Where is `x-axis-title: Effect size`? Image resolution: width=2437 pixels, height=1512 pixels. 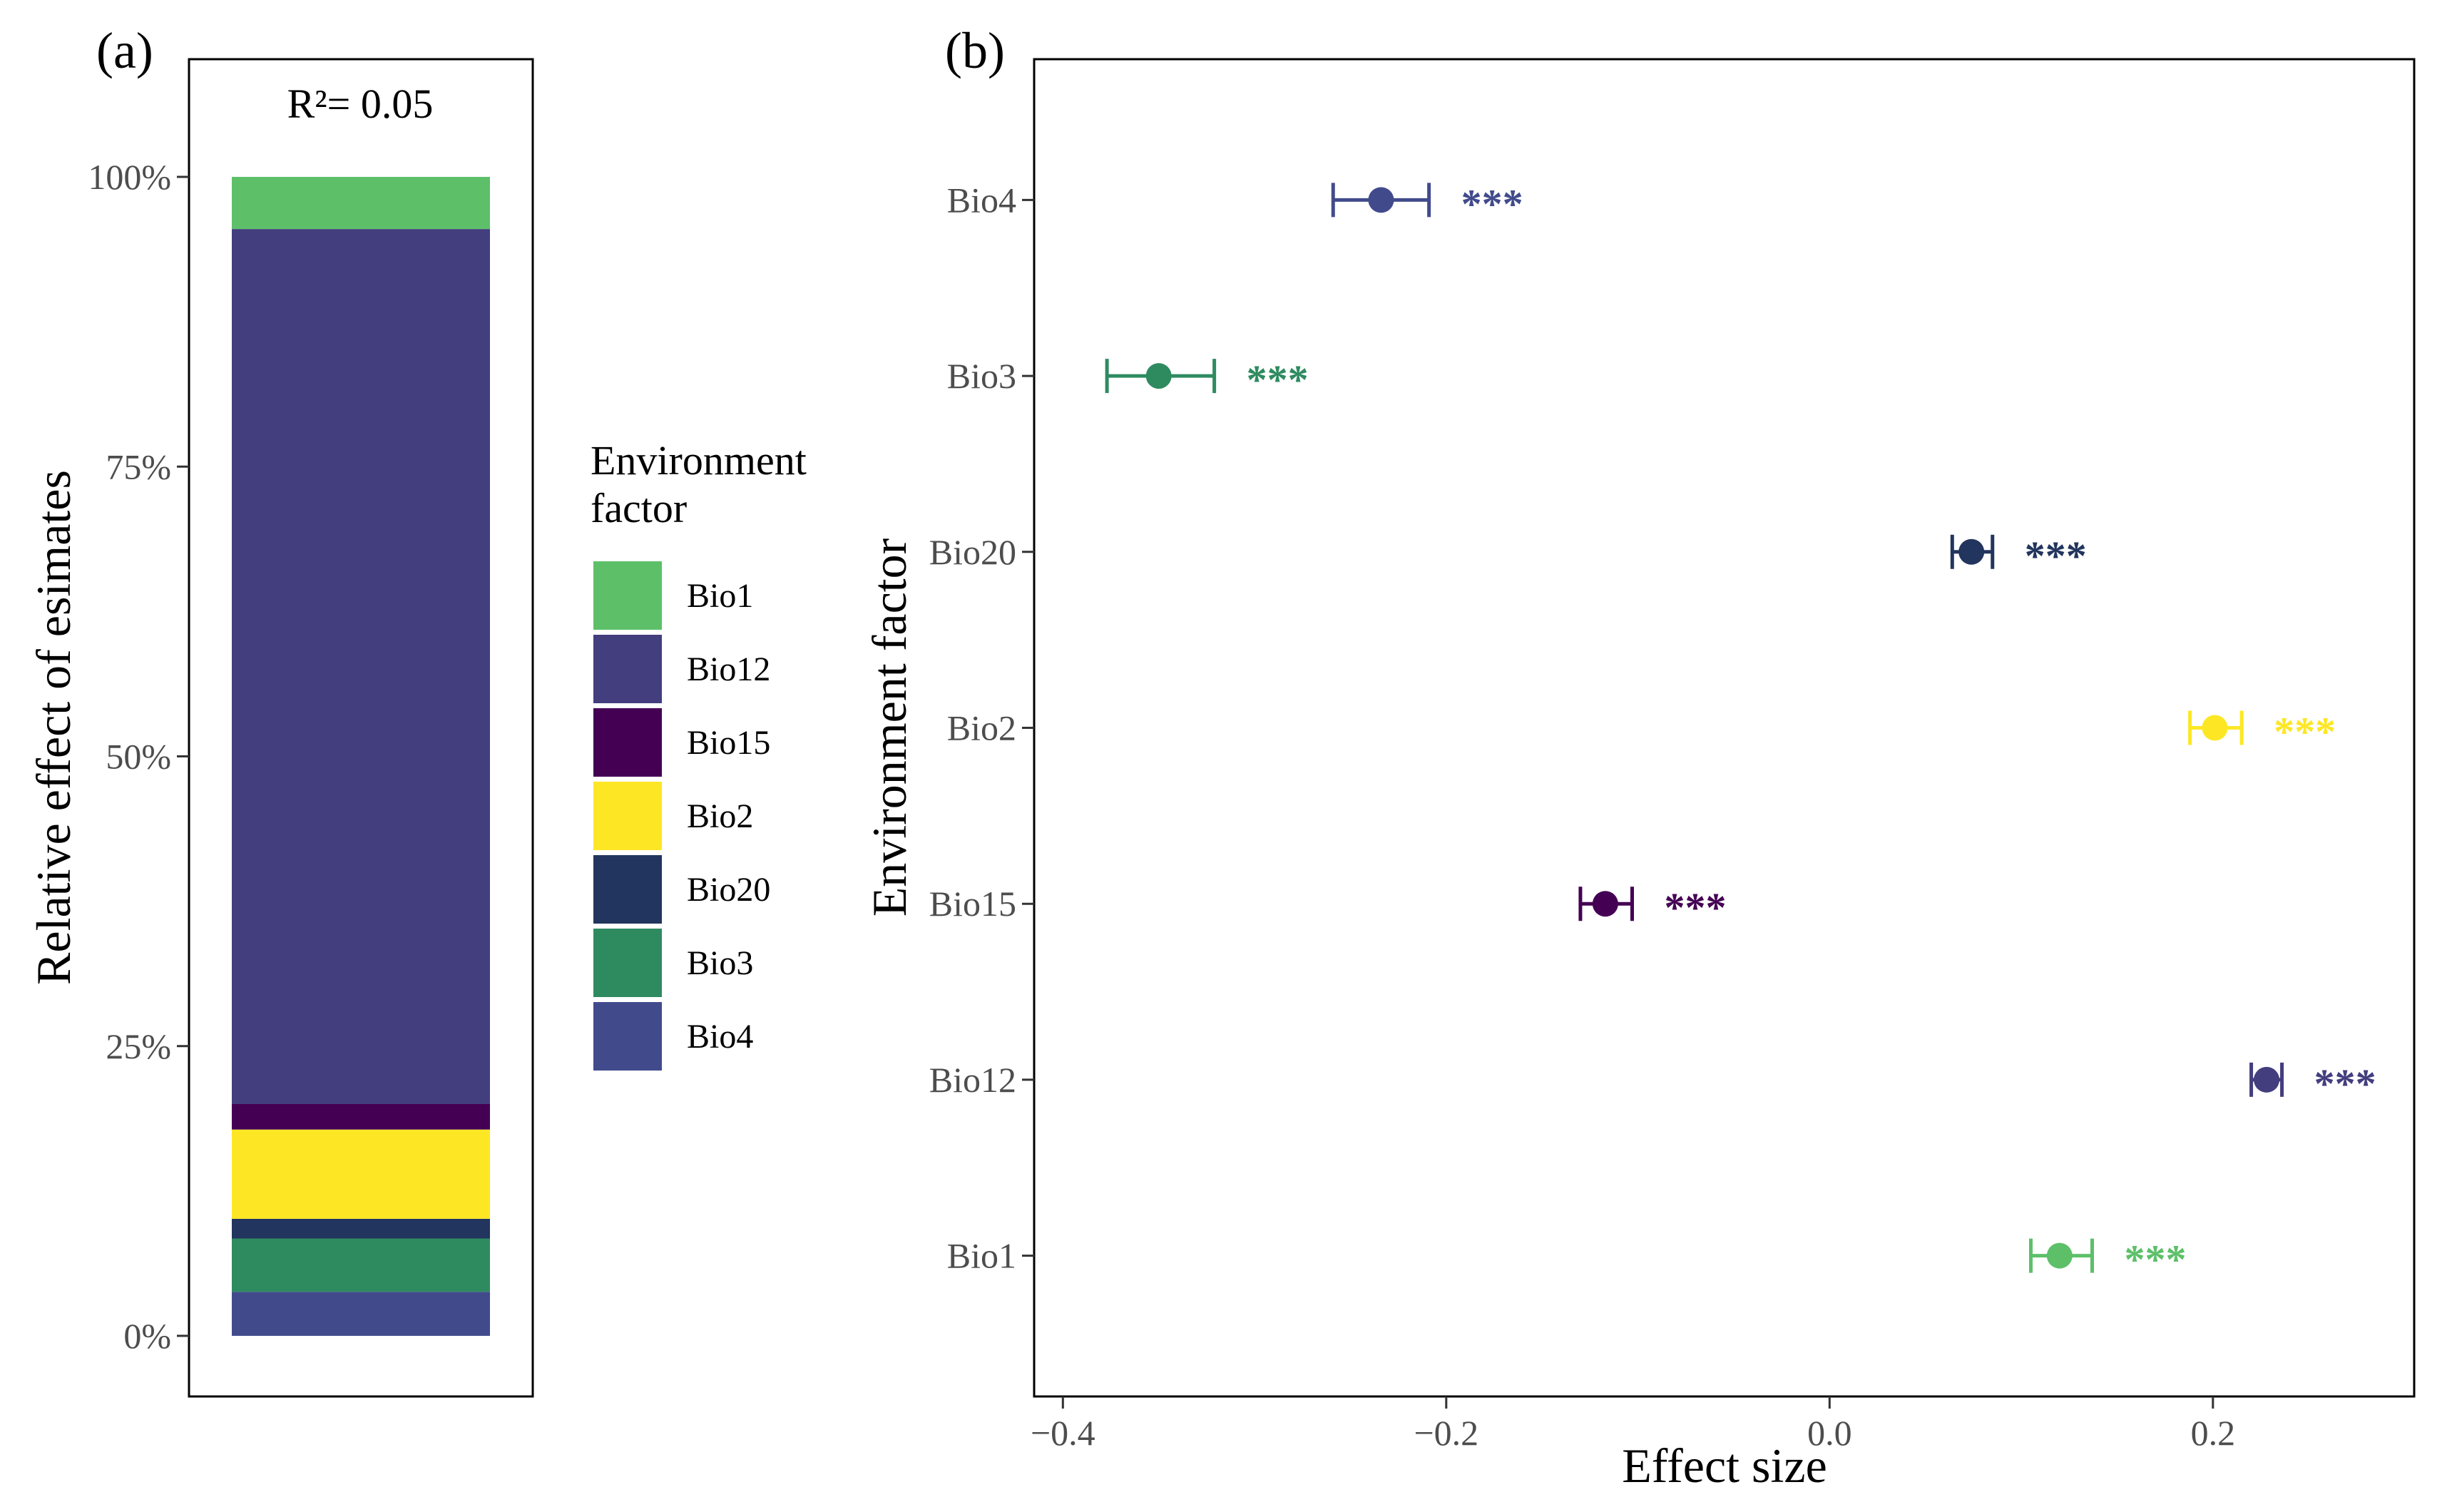
x-axis-title: Effect size is located at coordinates (1724, 1466).